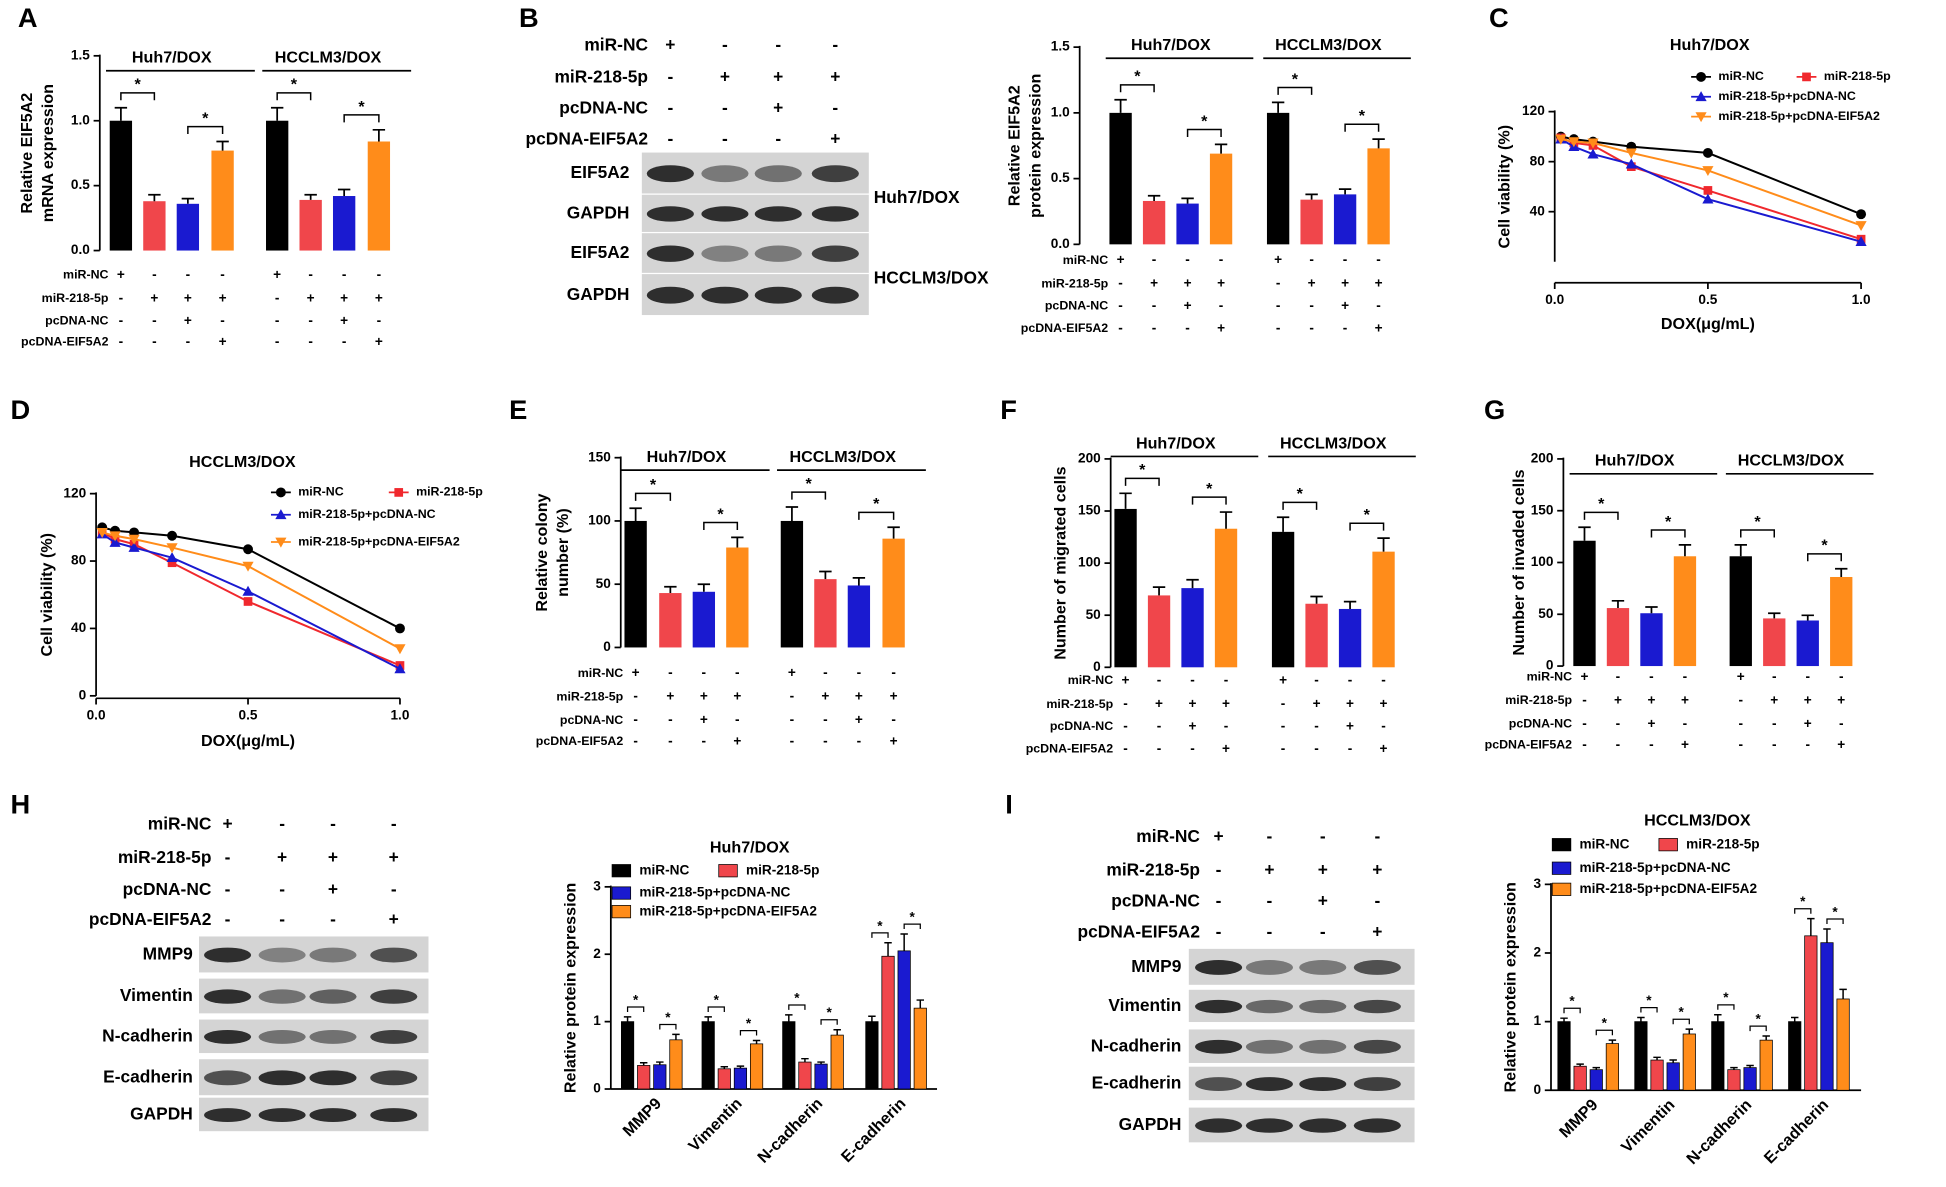 The height and width of the screenshot is (1187, 1946). Describe the element at coordinates (1857, 76) in the screenshot. I see `legend-label: miR-218-5p` at that location.